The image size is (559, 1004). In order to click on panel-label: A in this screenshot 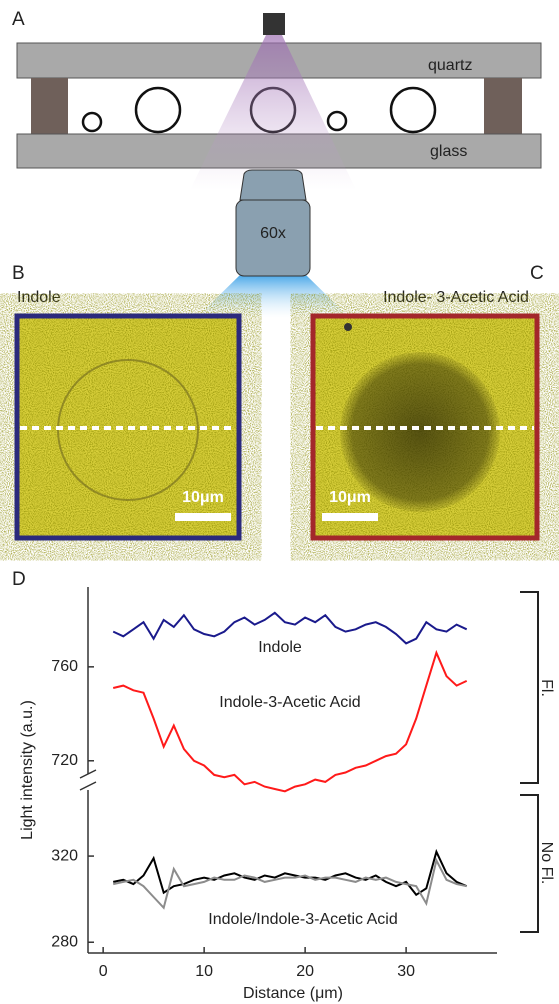, I will do `click(18, 19)`.